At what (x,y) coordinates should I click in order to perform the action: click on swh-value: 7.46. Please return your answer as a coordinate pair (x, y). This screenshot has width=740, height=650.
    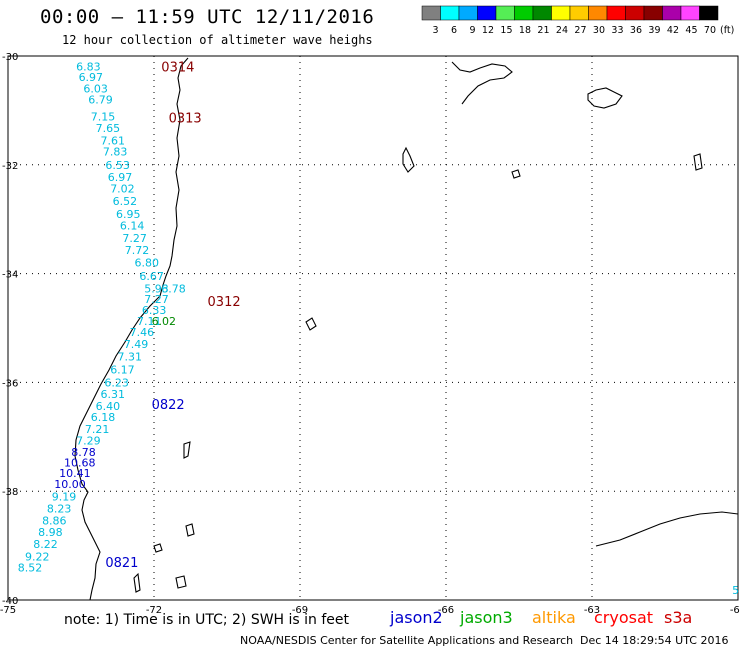
    Looking at the image, I should click on (142, 332).